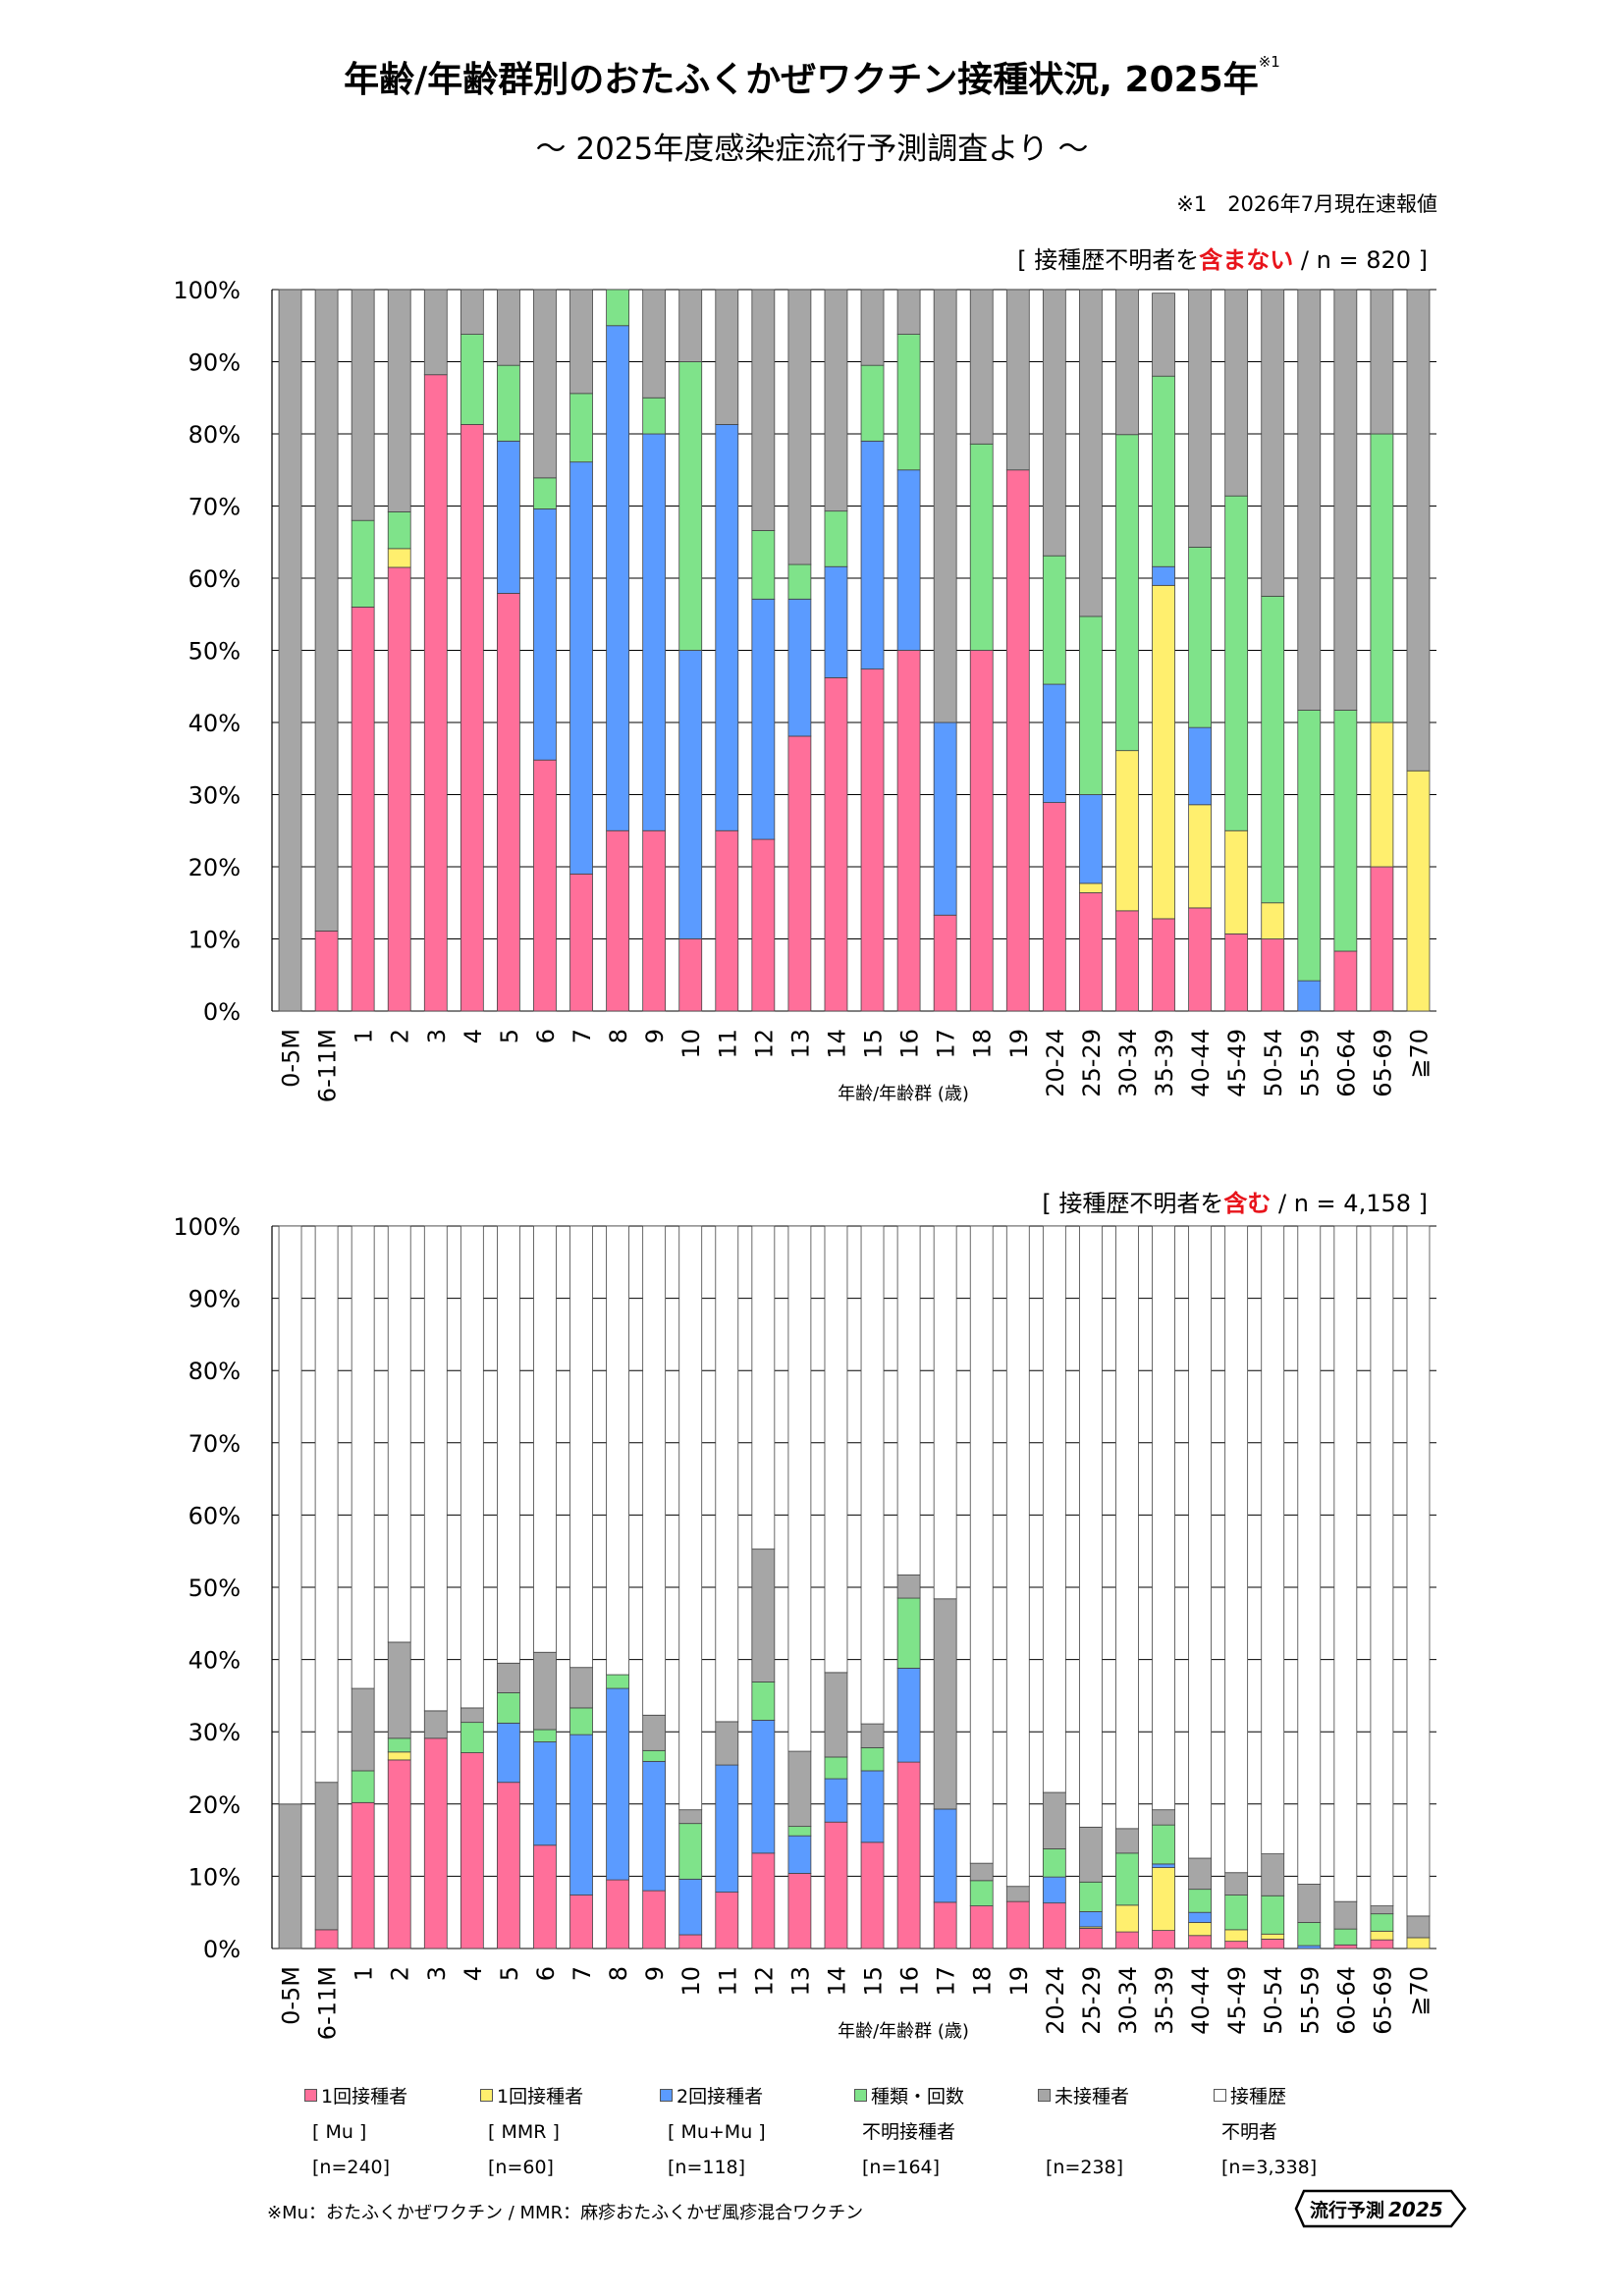 This screenshot has height=2296, width=1624. What do you see at coordinates (215, 1300) in the screenshot?
I see `y-tick-label: 90%` at bounding box center [215, 1300].